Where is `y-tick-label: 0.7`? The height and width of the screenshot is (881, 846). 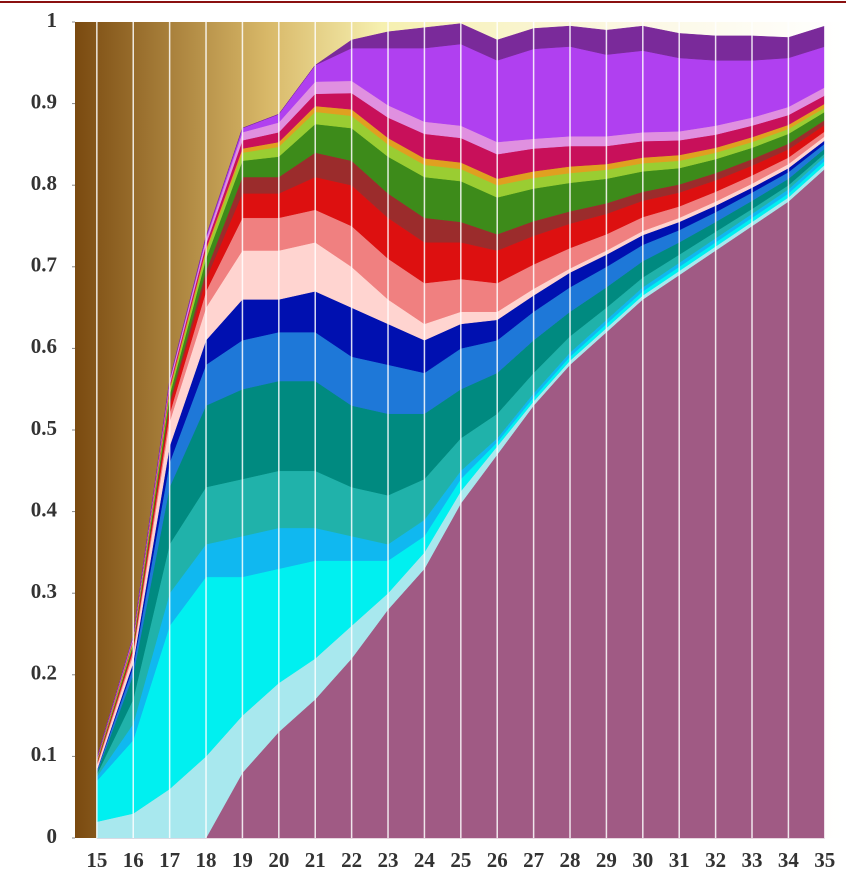
y-tick-label: 0.7 is located at coordinates (44, 265).